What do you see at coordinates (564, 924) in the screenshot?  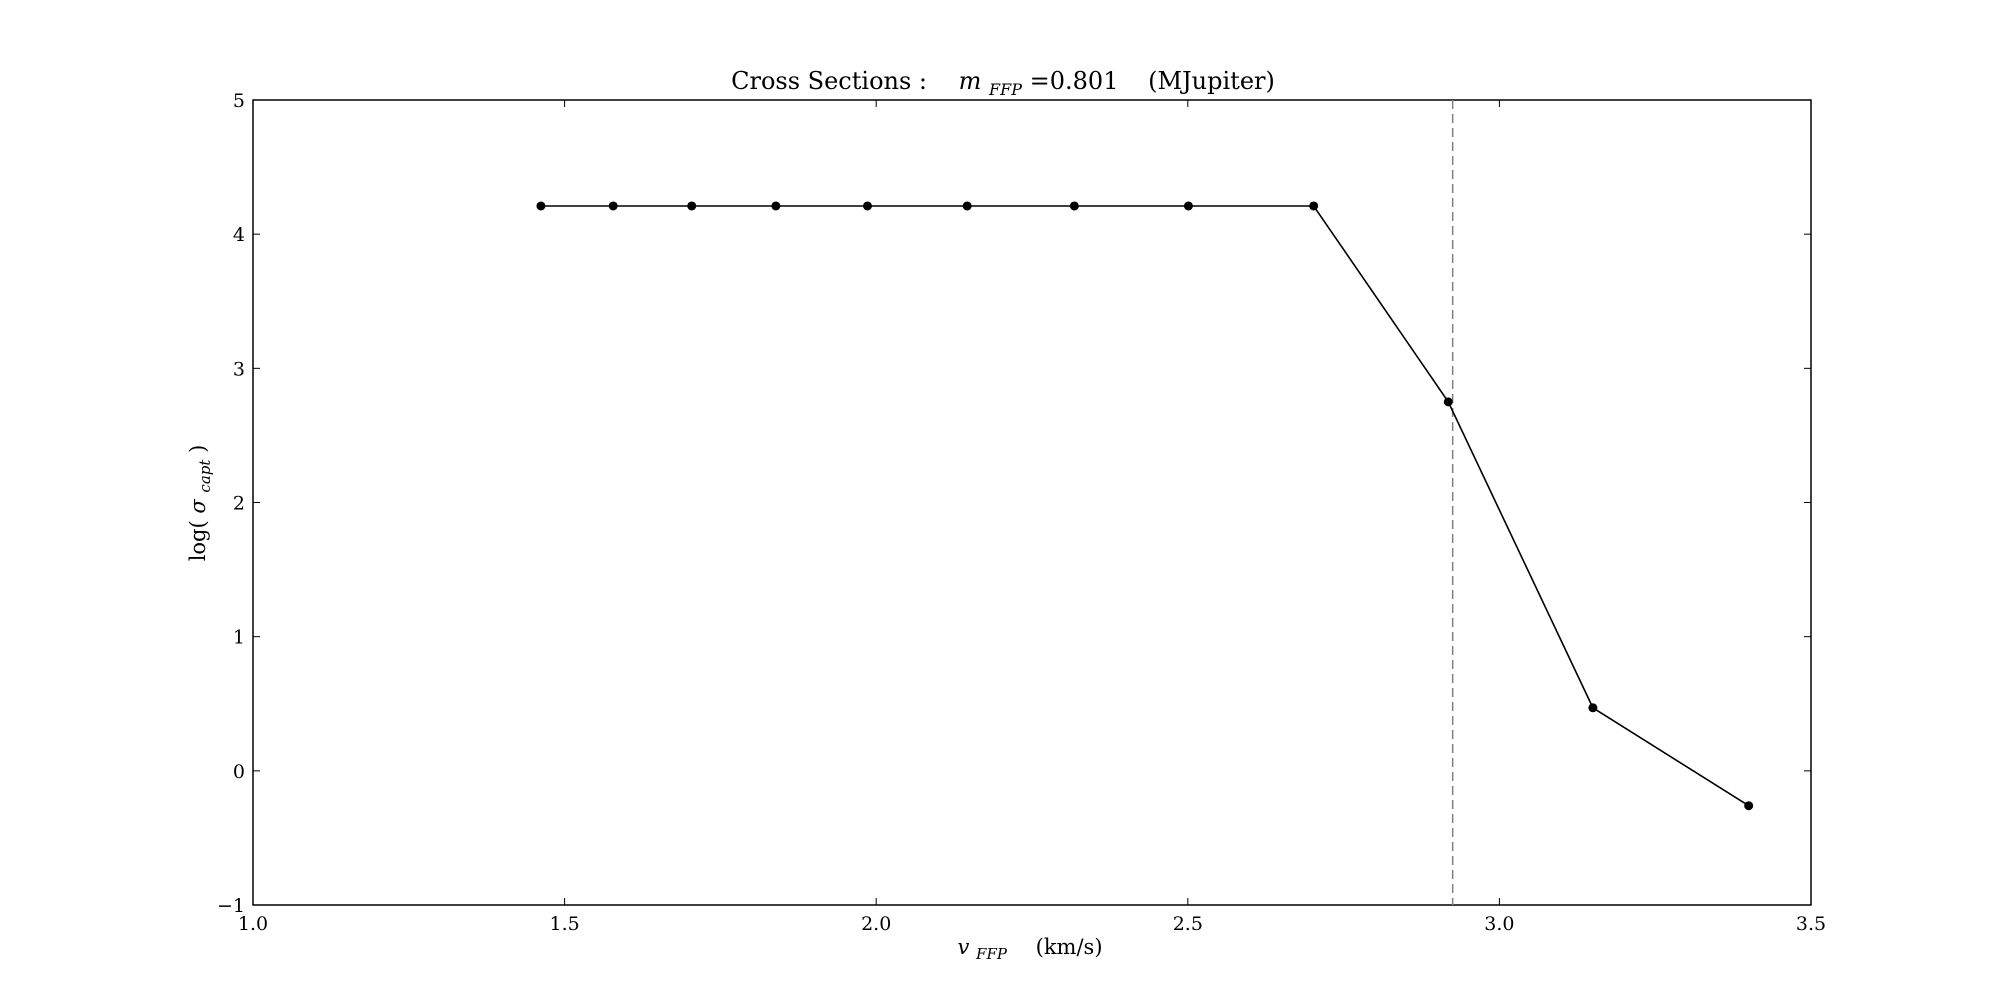 I see `x-tick-label: 1.5` at bounding box center [564, 924].